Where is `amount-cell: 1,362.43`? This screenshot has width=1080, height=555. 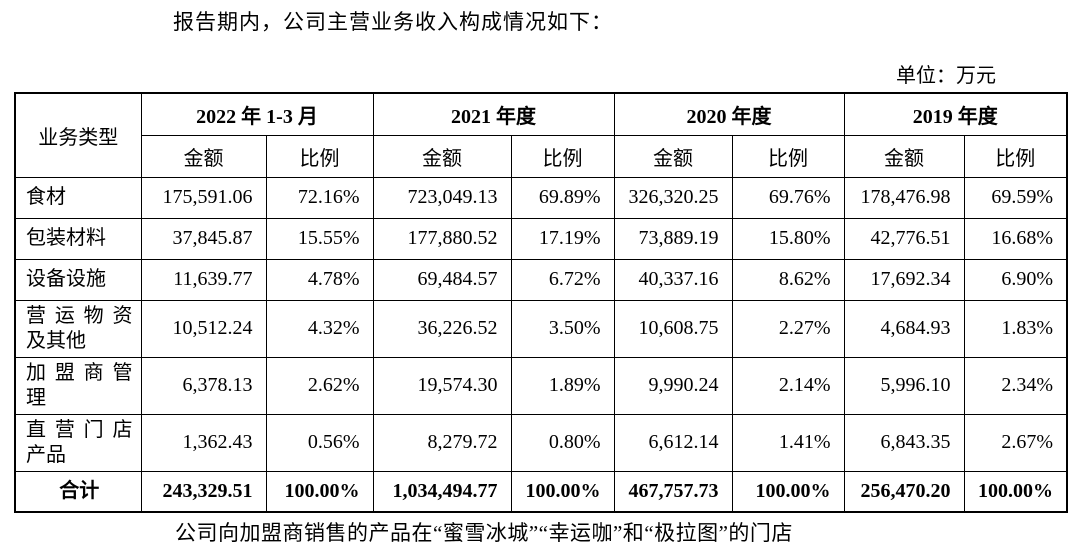 amount-cell: 1,362.43 is located at coordinates (203, 442).